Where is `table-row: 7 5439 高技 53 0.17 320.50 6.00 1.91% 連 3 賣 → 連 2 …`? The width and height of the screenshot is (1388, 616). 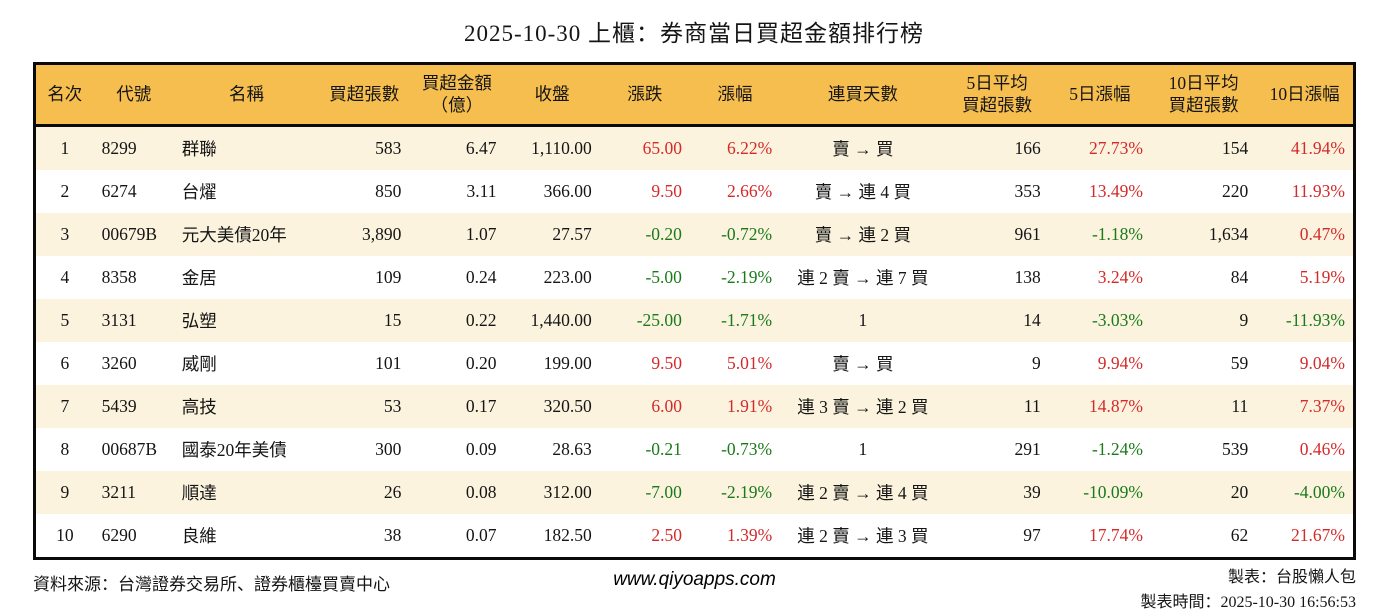 table-row: 7 5439 高技 53 0.17 320.50 6.00 1.91% 連 3 賣 → 連 2 … is located at coordinates (694, 406).